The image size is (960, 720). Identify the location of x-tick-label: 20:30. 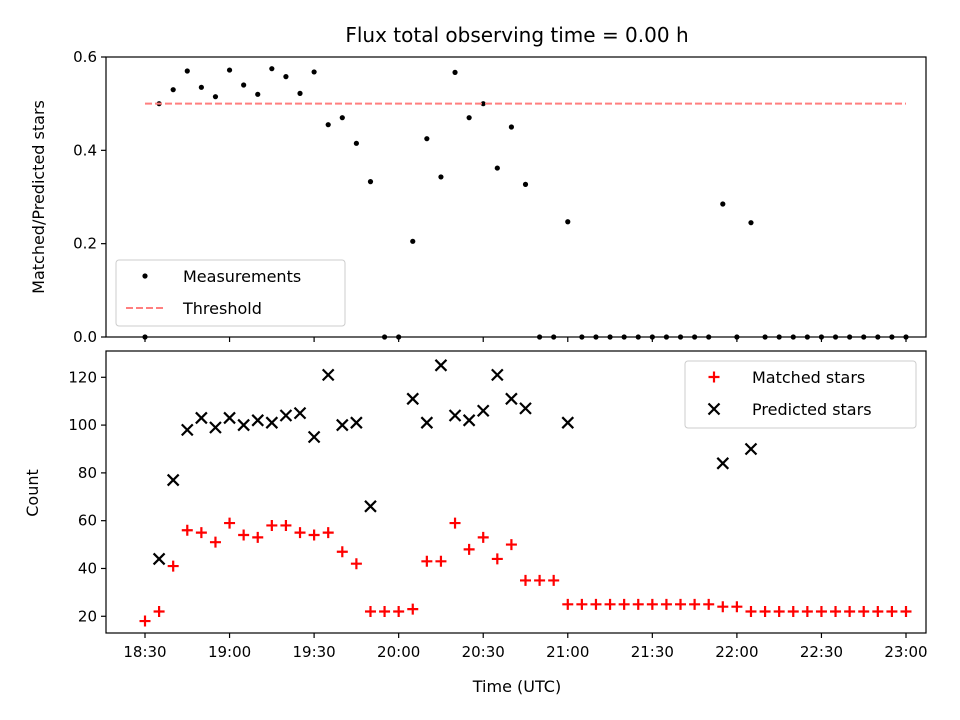
(483, 652).